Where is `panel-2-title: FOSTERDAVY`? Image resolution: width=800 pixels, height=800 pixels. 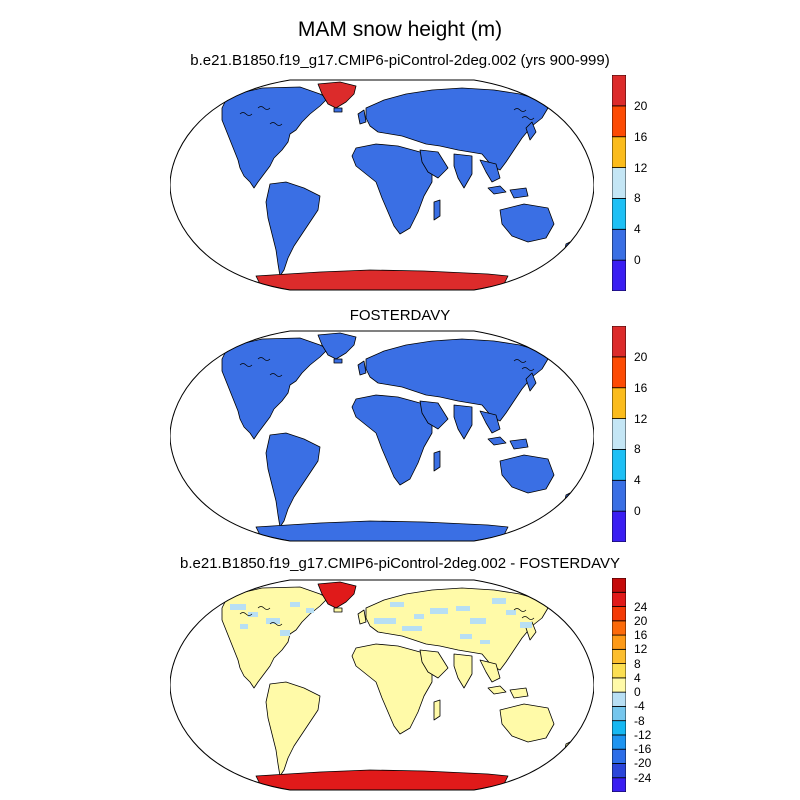 panel-2-title: FOSTERDAVY is located at coordinates (400, 315).